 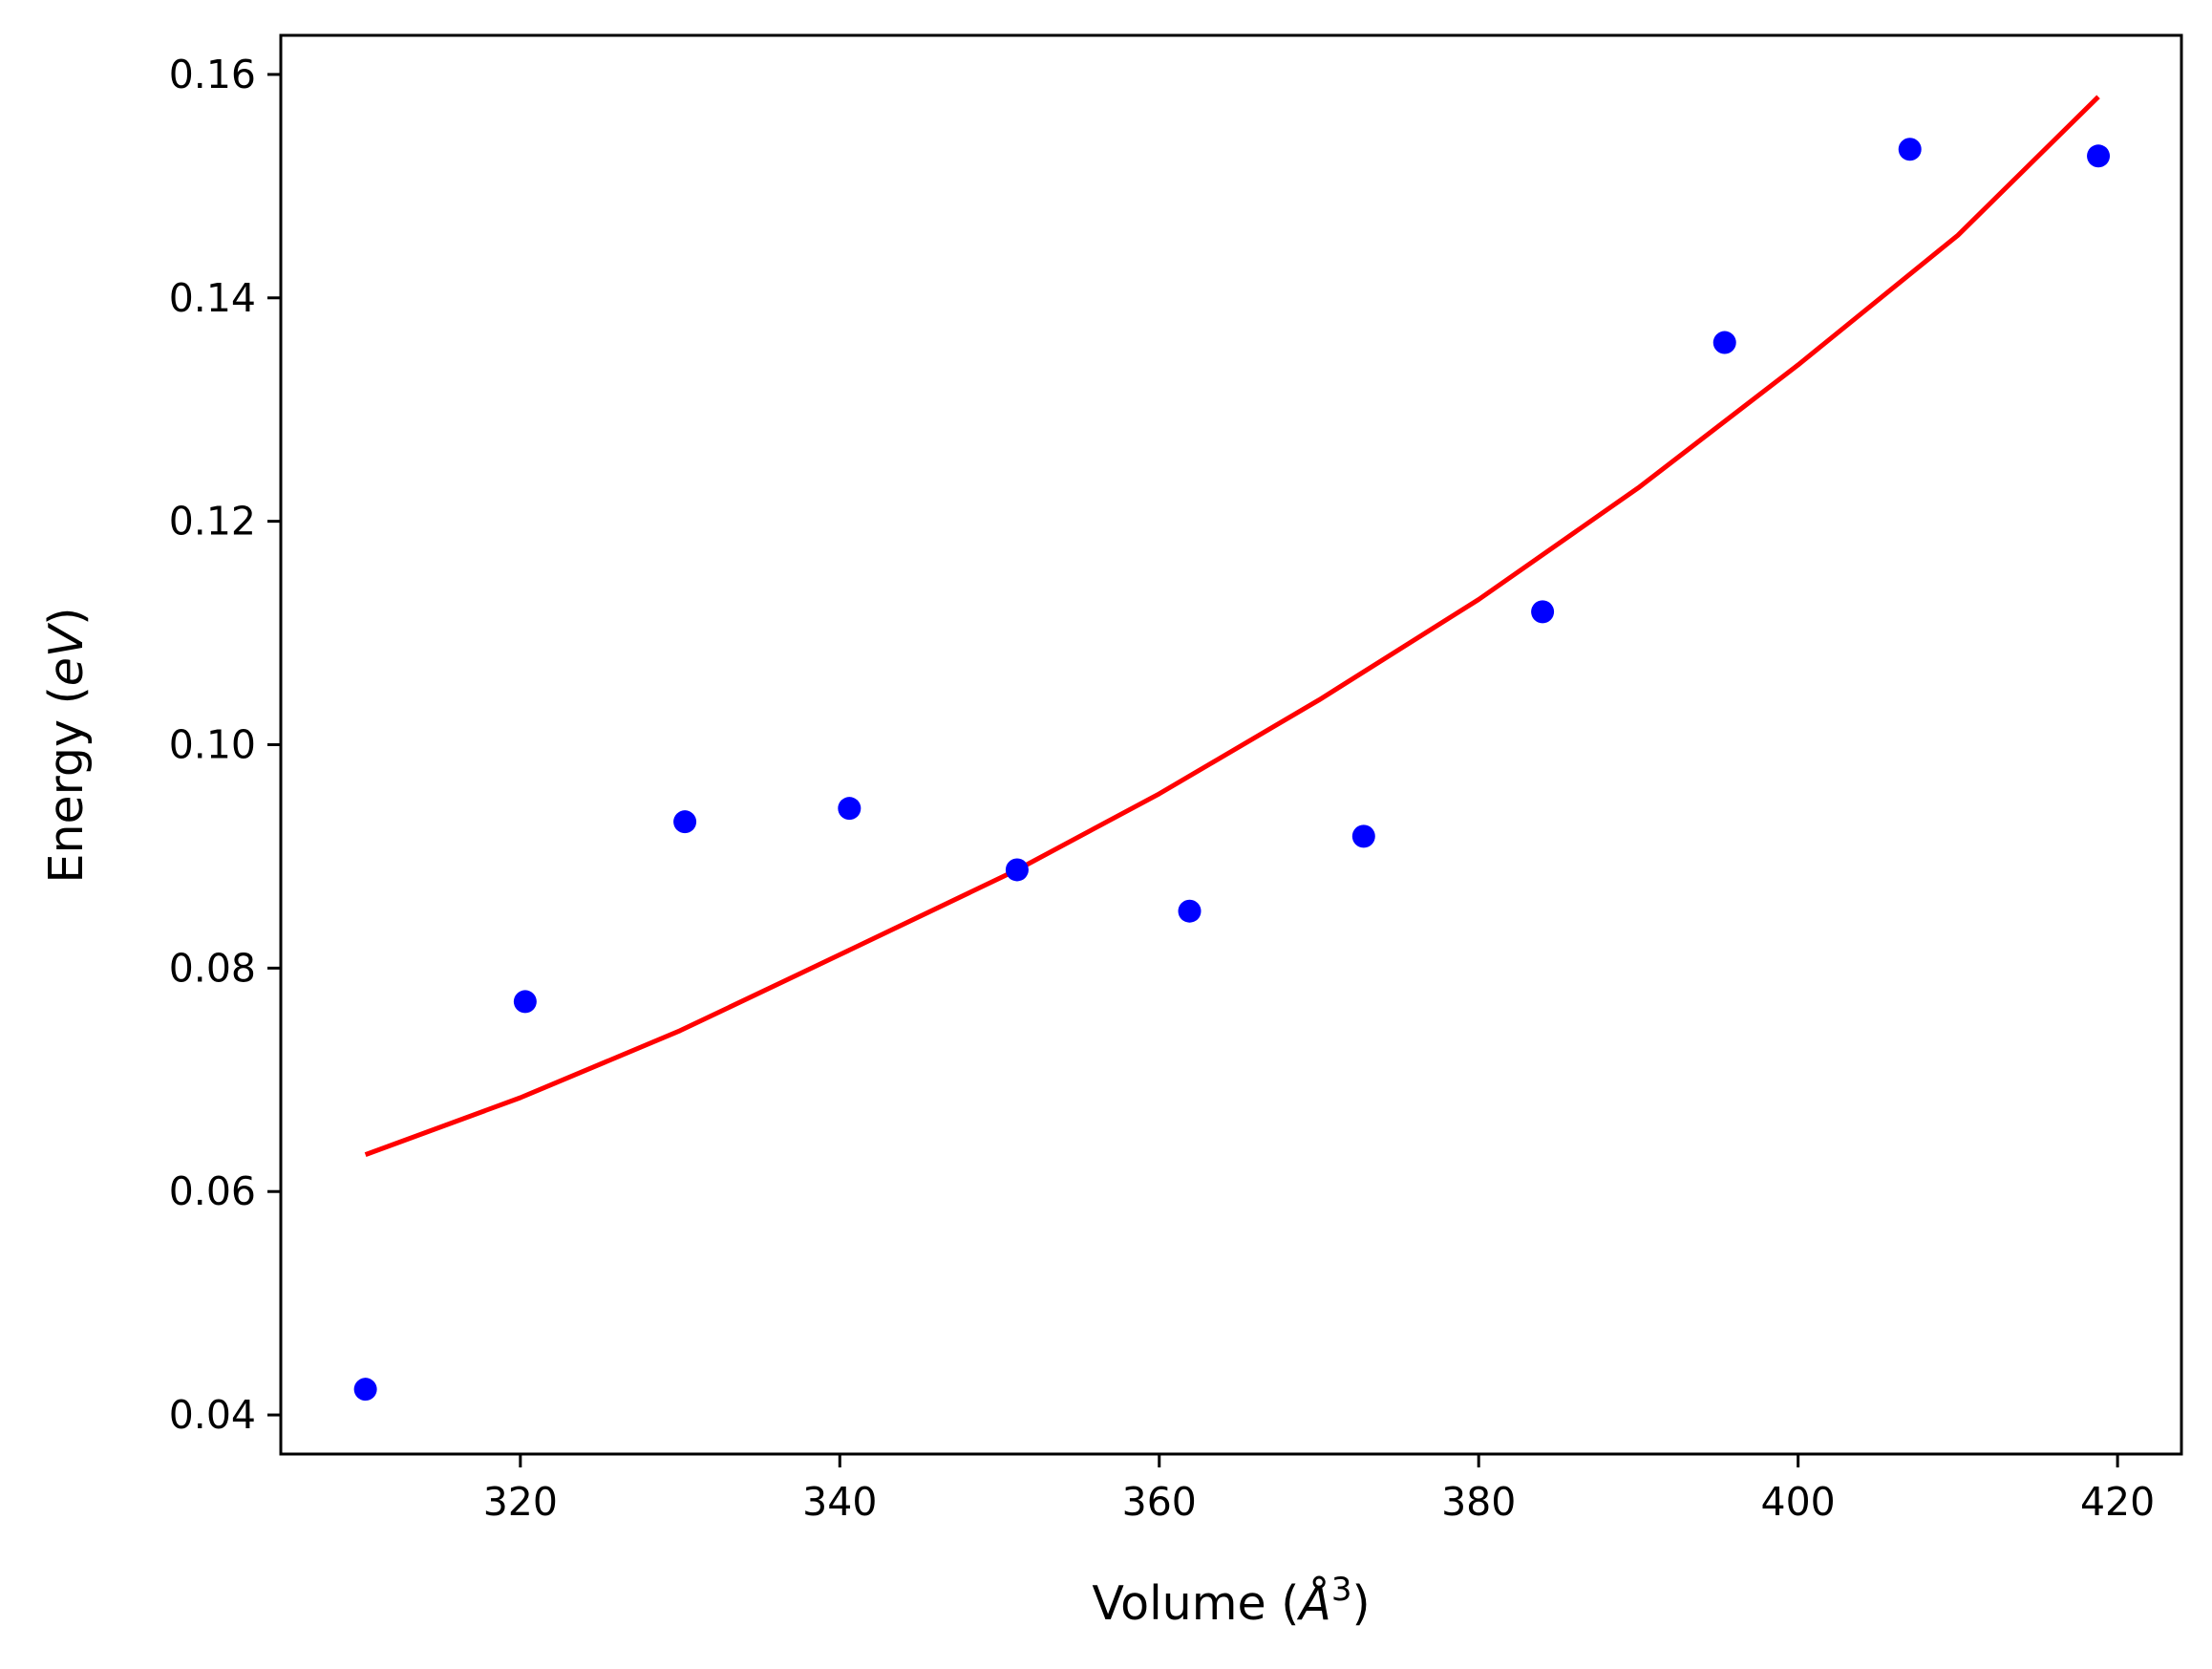 I want to click on x-tick-label: 320, so click(x=520, y=1502).